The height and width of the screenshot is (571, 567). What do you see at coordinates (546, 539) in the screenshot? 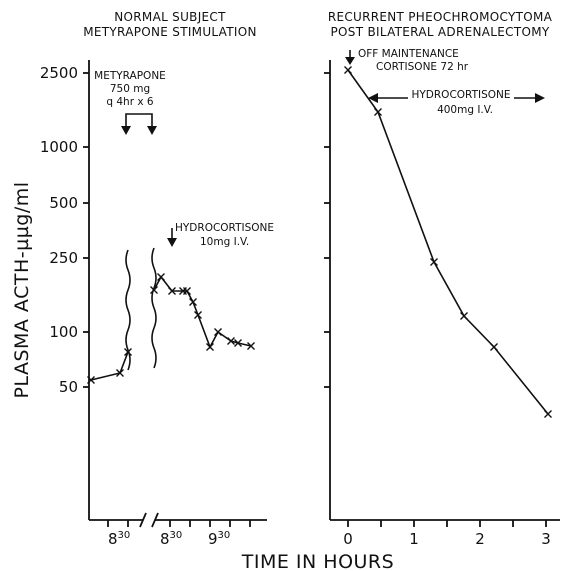
I see `right-x-tick-3: 3` at bounding box center [546, 539].